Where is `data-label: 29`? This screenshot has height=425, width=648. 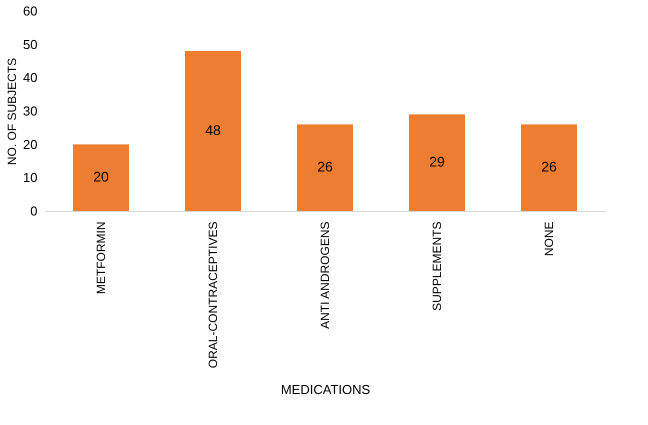
data-label: 29 is located at coordinates (437, 162).